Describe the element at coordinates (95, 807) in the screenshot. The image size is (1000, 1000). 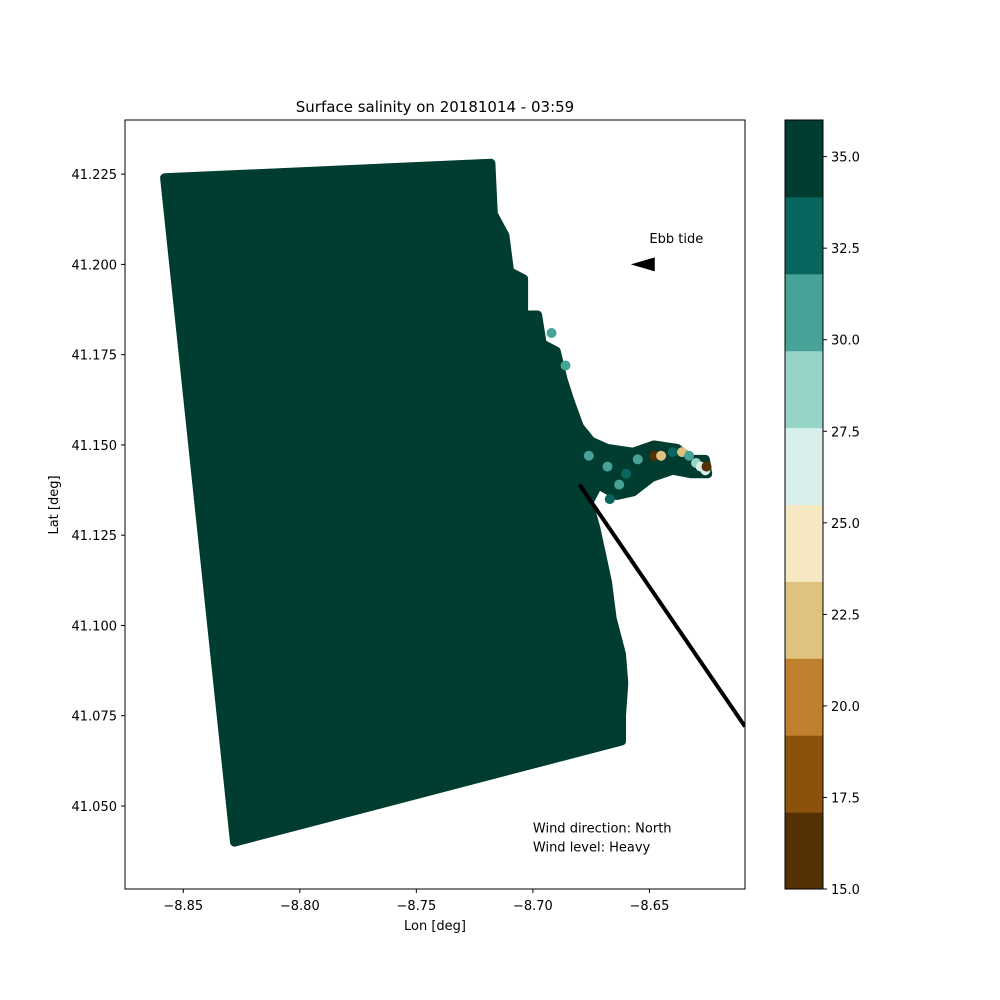
I see `y-tick-label: 41.050` at that location.